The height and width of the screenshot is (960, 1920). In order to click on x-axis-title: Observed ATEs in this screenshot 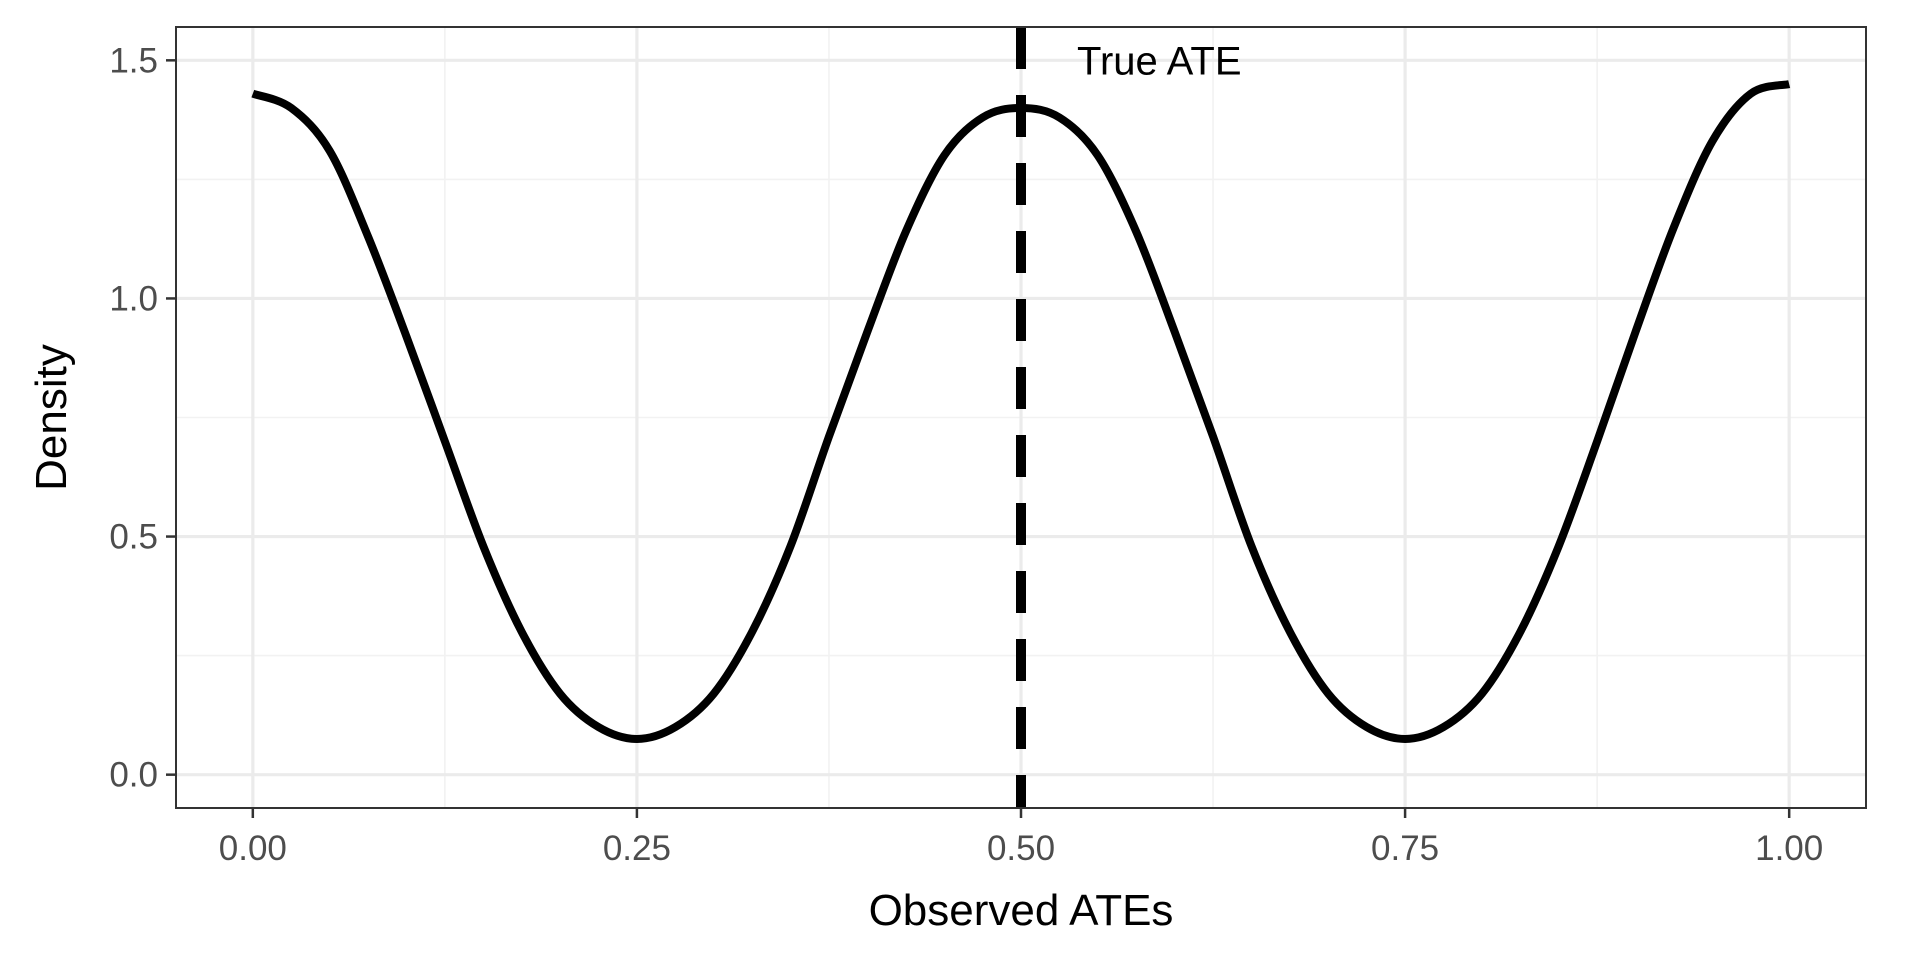, I will do `click(1021, 910)`.